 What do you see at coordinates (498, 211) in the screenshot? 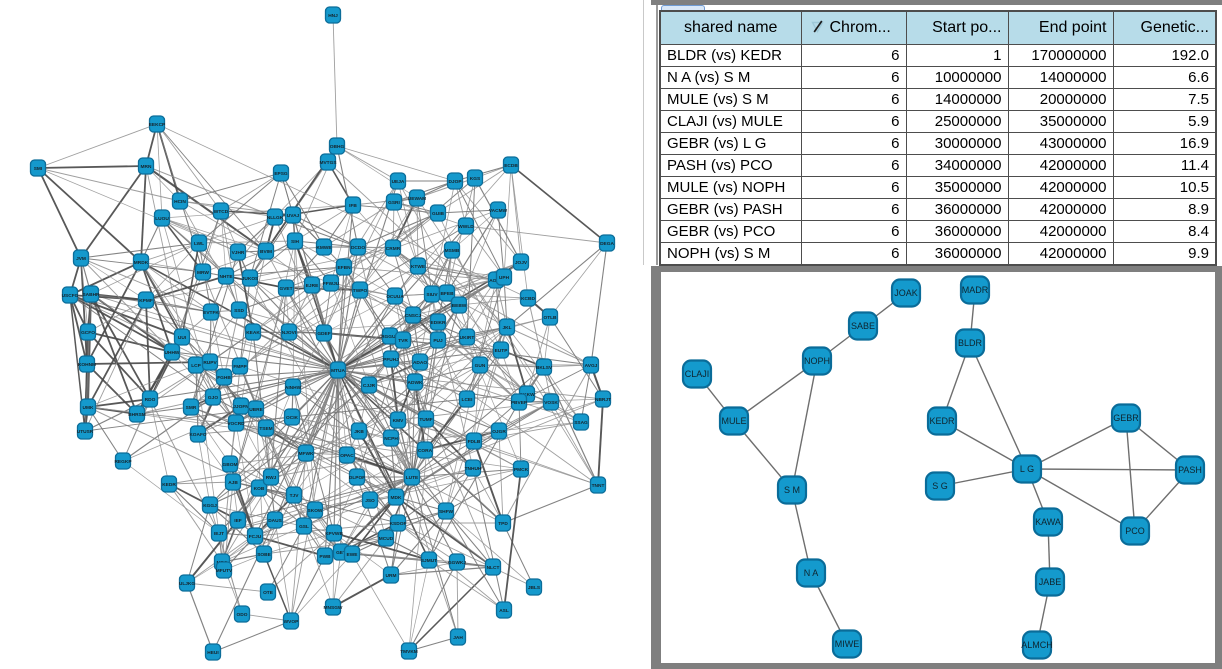
I see `svg-text: VACMW` at bounding box center [498, 211].